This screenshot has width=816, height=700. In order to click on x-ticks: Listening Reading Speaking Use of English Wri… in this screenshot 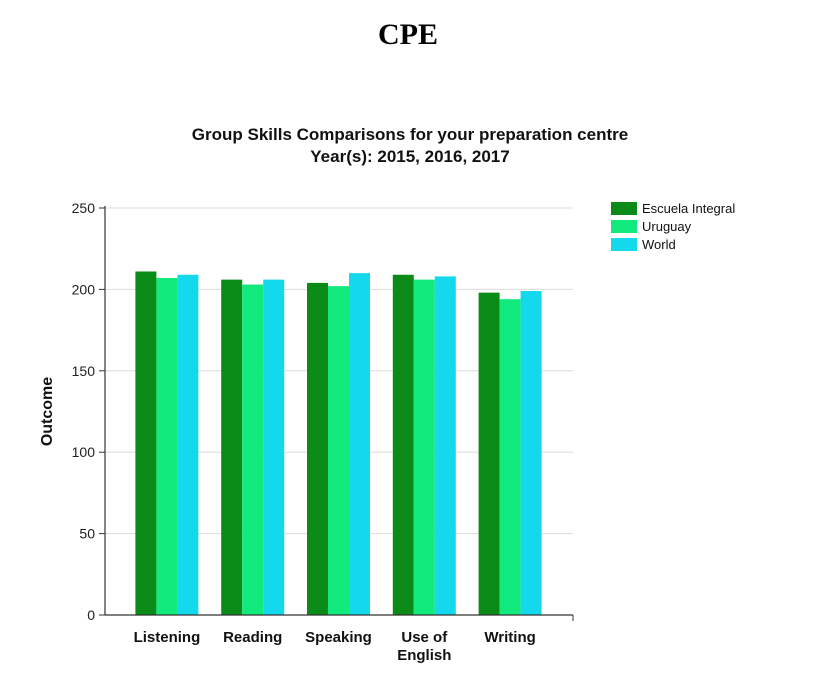, I will do `click(335, 646)`.